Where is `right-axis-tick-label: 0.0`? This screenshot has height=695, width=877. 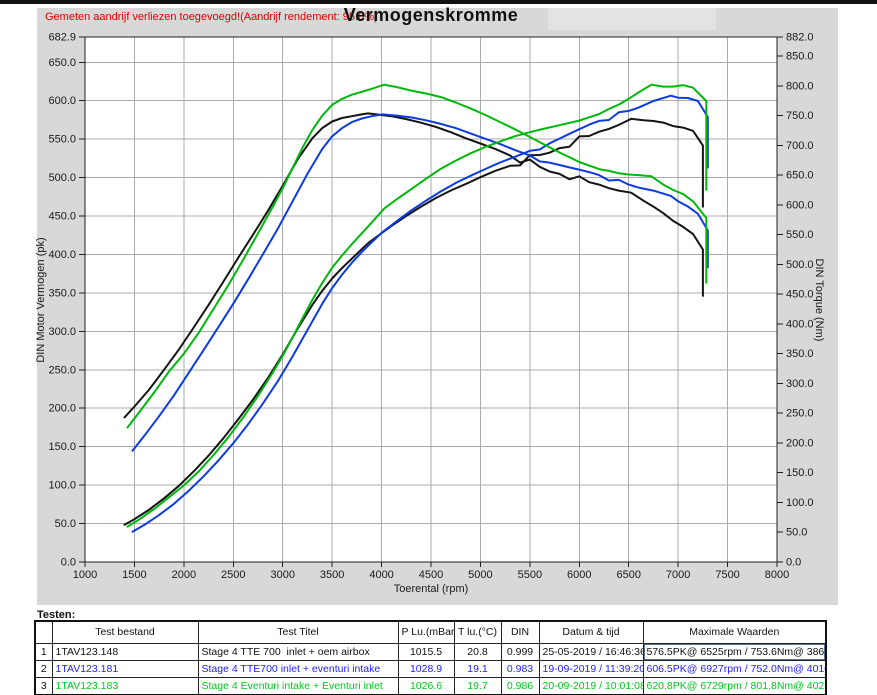 right-axis-tick-label: 0.0 is located at coordinates (793, 563).